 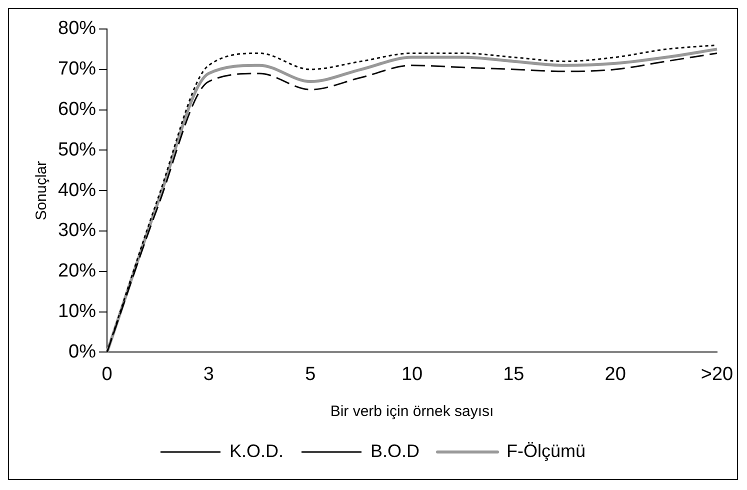 What do you see at coordinates (615, 374) in the screenshot?
I see `x-tick-label: 20` at bounding box center [615, 374].